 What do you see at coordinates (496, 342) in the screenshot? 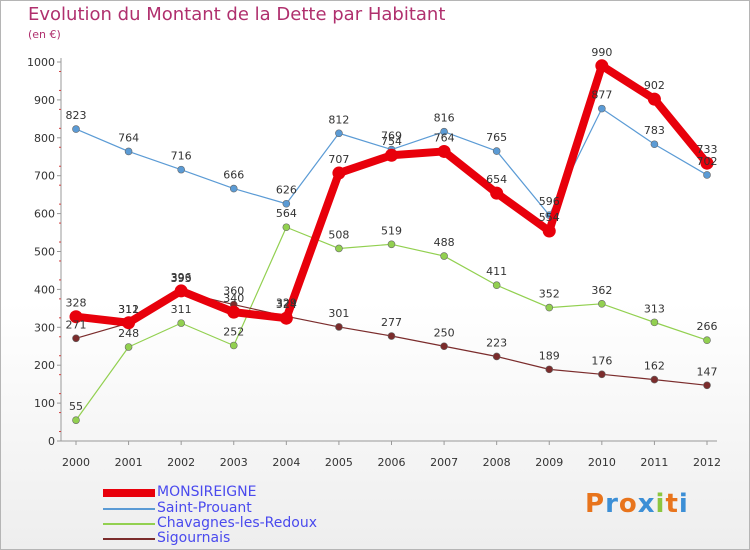
I see `data-label: 223` at bounding box center [496, 342].